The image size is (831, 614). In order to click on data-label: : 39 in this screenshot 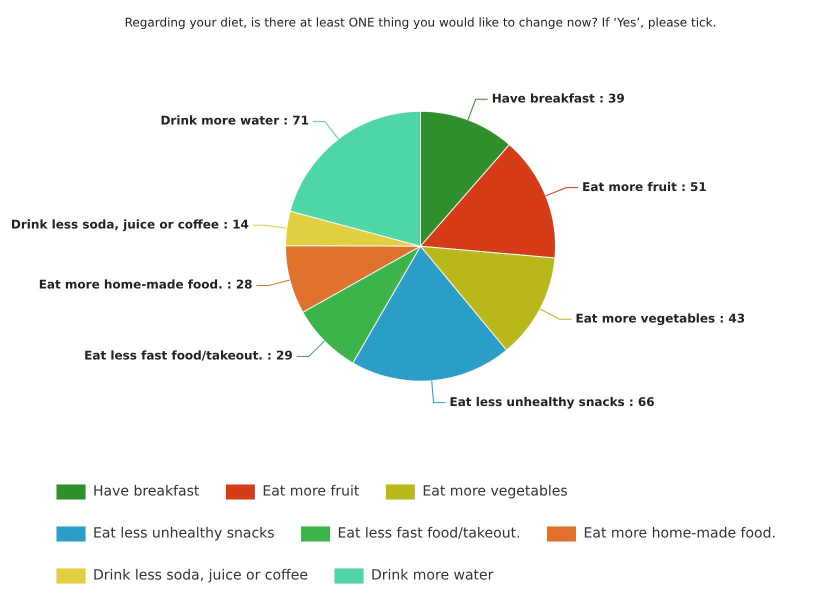, I will do `click(612, 98)`.